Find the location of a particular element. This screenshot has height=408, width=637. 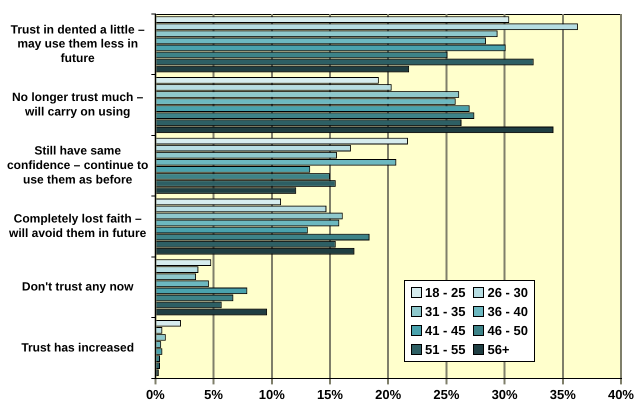

x-tick-label: 0% is located at coordinates (156, 394).